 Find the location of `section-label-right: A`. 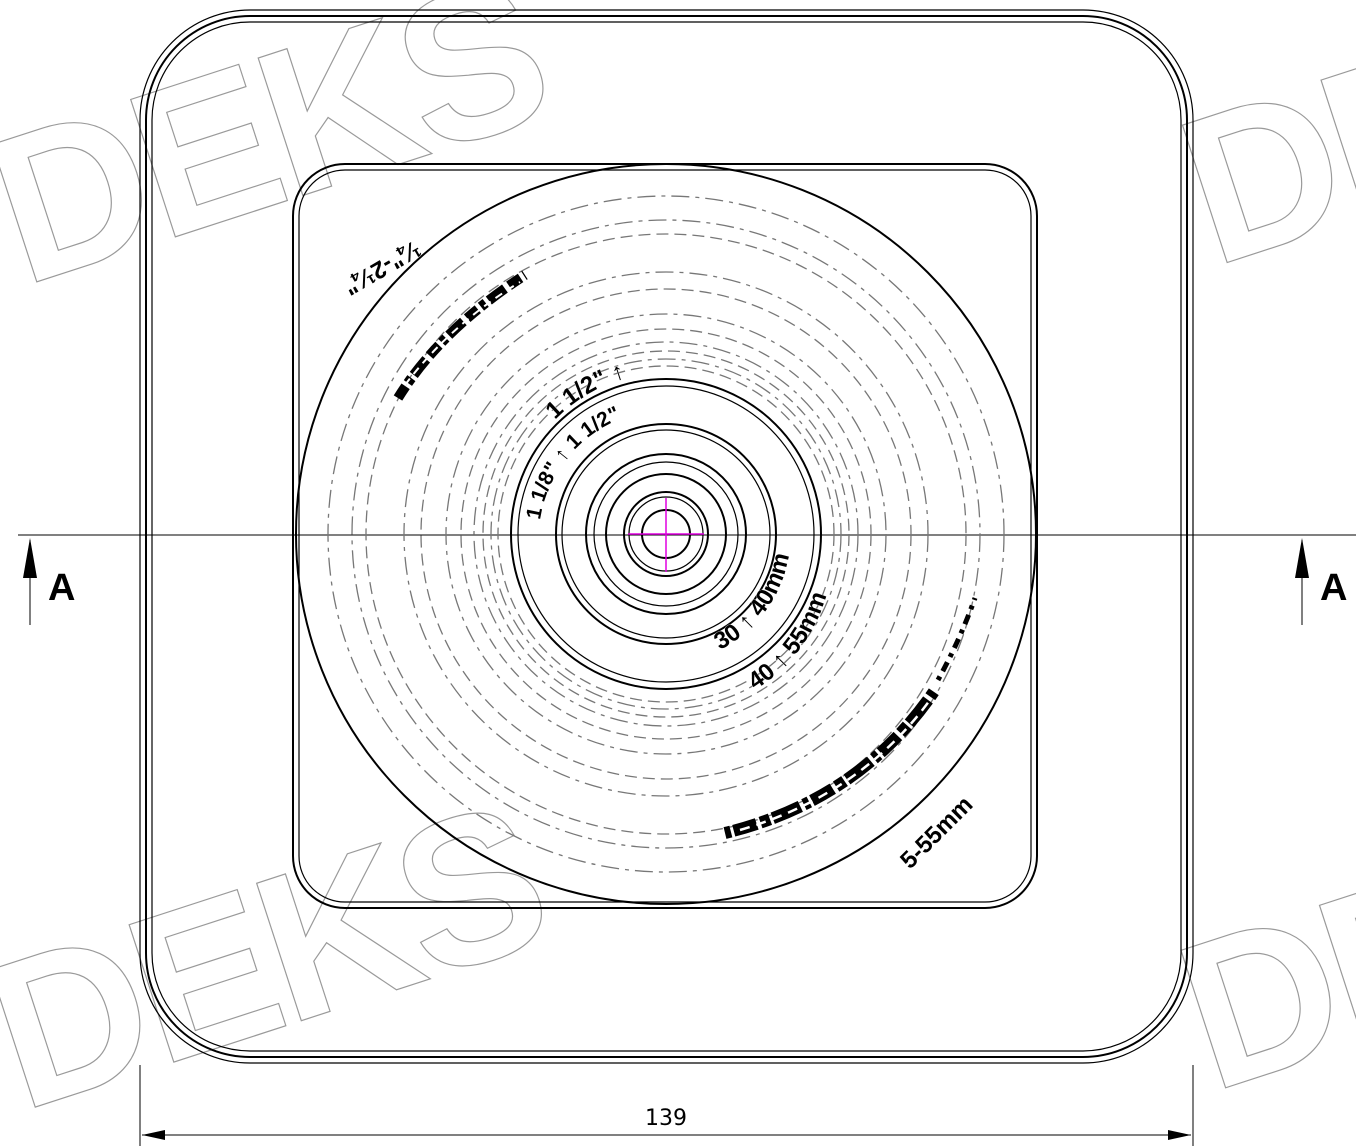

section-label-right: A is located at coordinates (1333, 588).